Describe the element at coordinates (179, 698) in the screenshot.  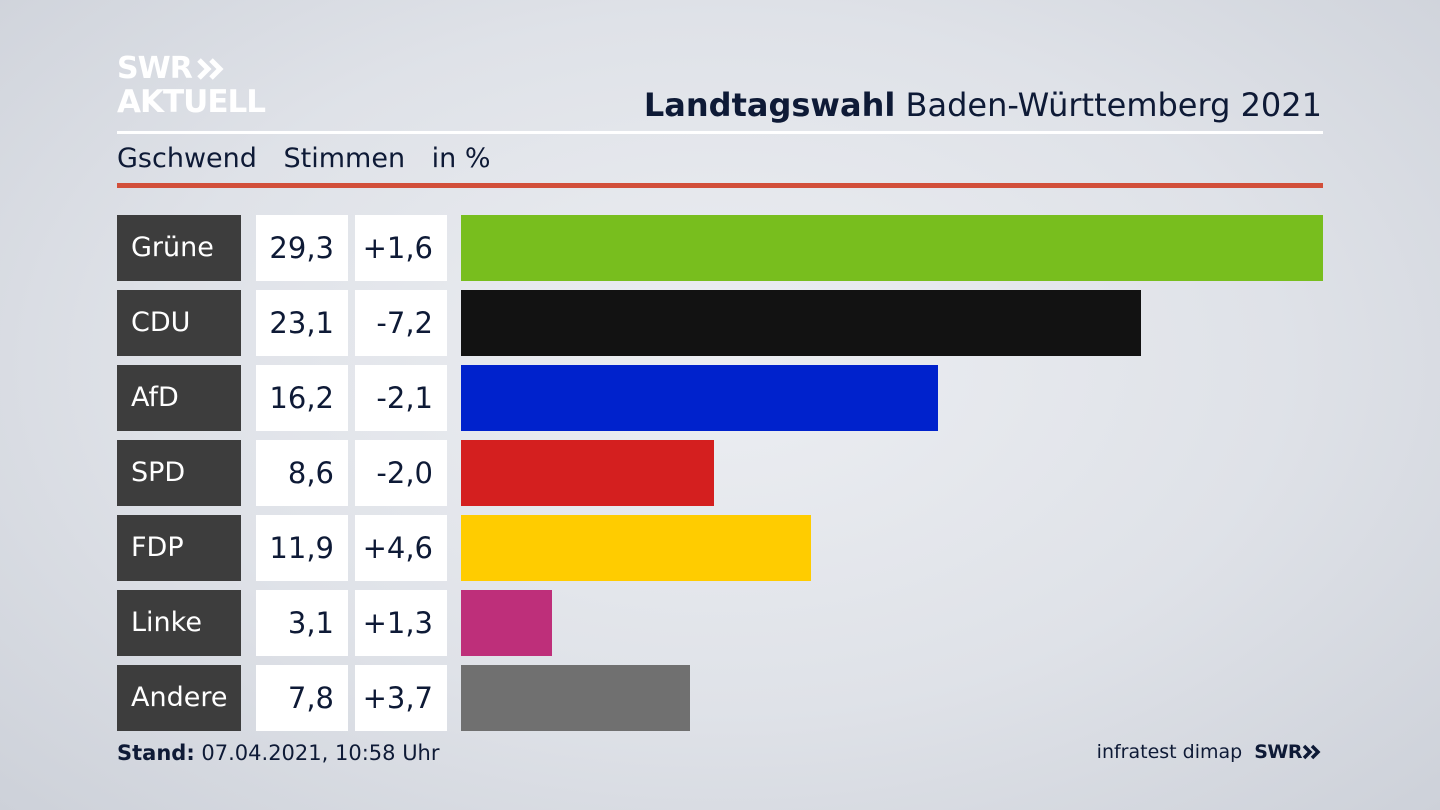
I see `party-label: Andere` at that location.